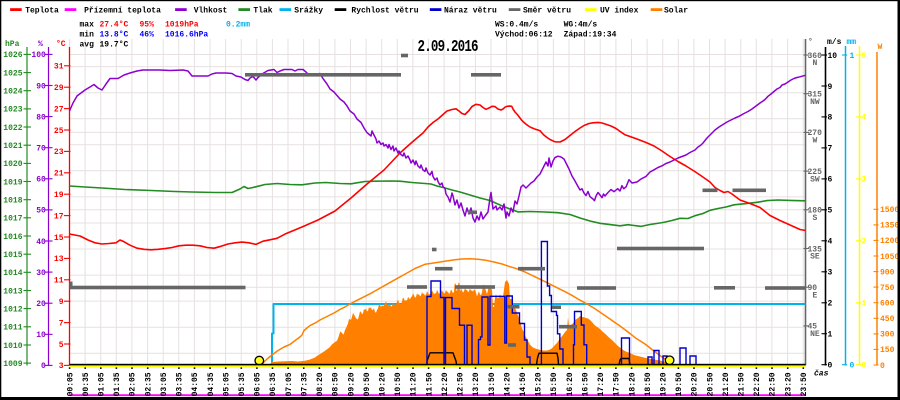 The image size is (900, 400). What do you see at coordinates (12, 219) in the screenshot?
I see `svg-text: 1017` at bounding box center [12, 219].